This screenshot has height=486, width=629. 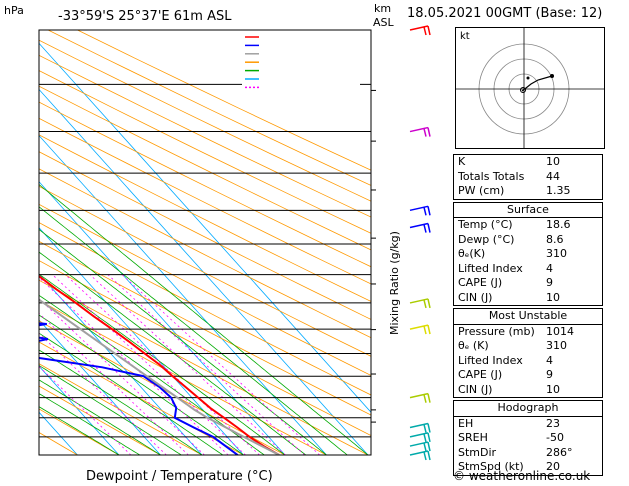 I want to click on index-label: θₑ(K), so click(x=472, y=253).